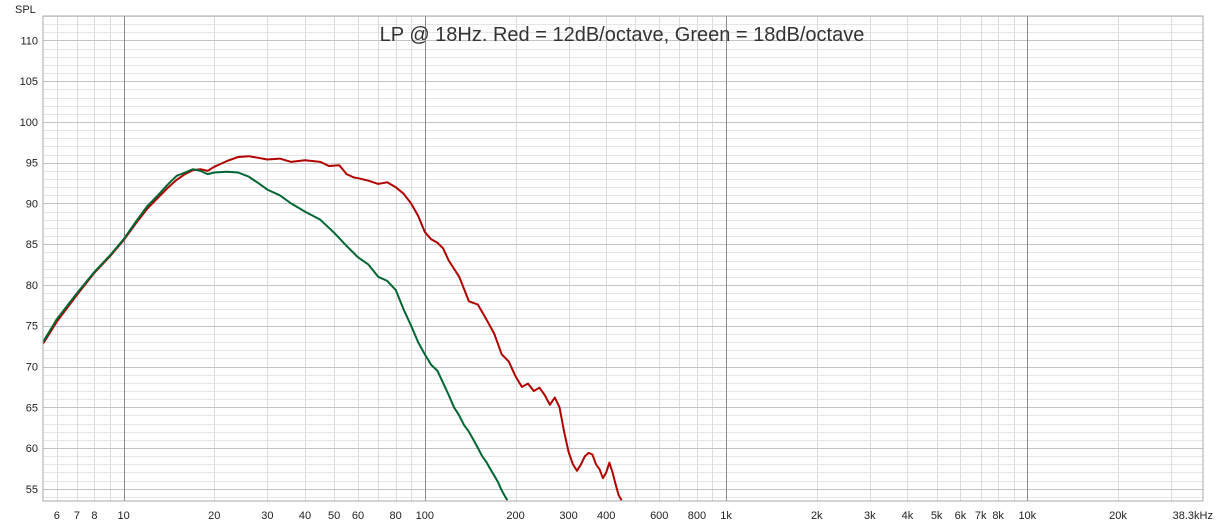  Describe the element at coordinates (961, 516) in the screenshot. I see `x-tick-label: 6k` at that location.